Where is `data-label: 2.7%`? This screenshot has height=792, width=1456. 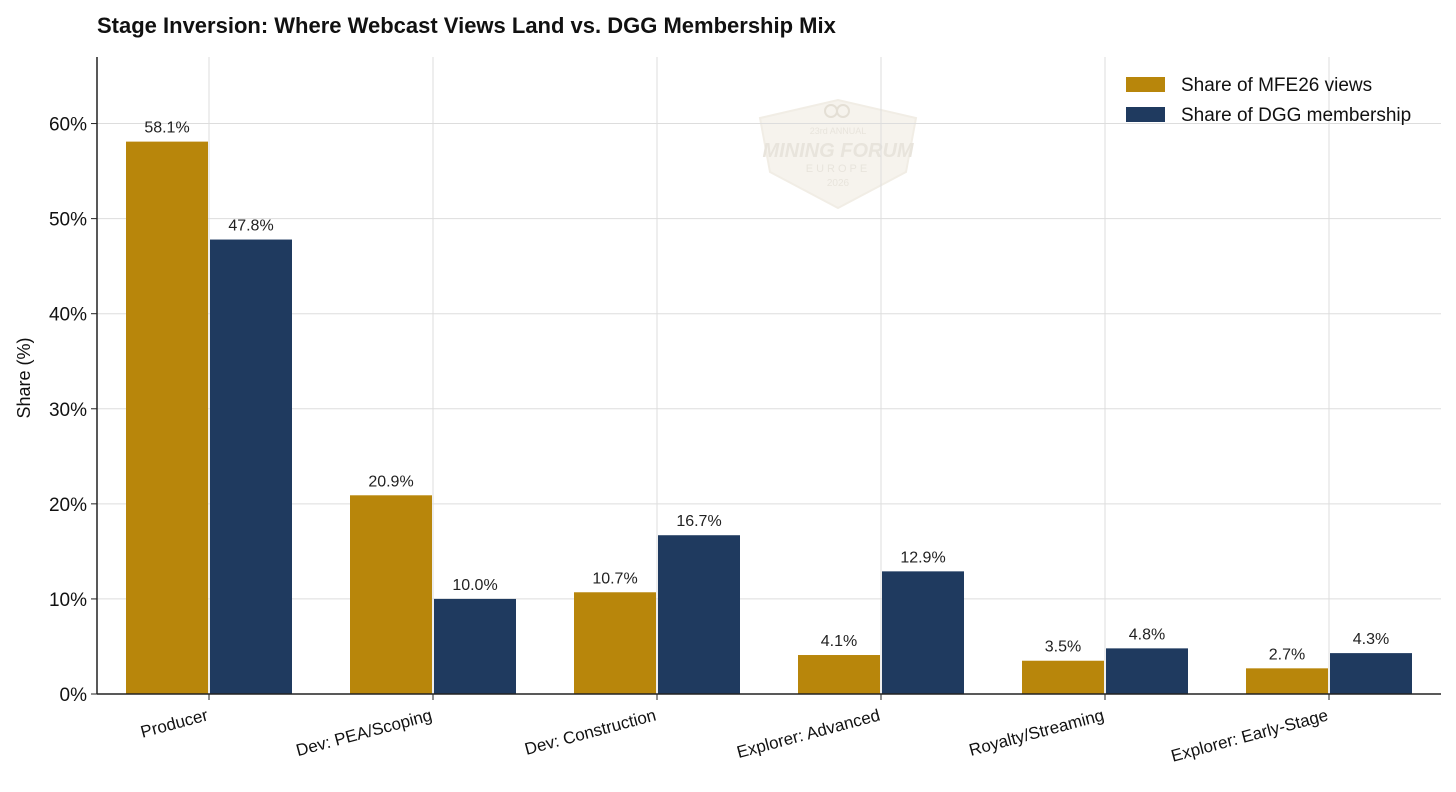 data-label: 2.7% is located at coordinates (1287, 654).